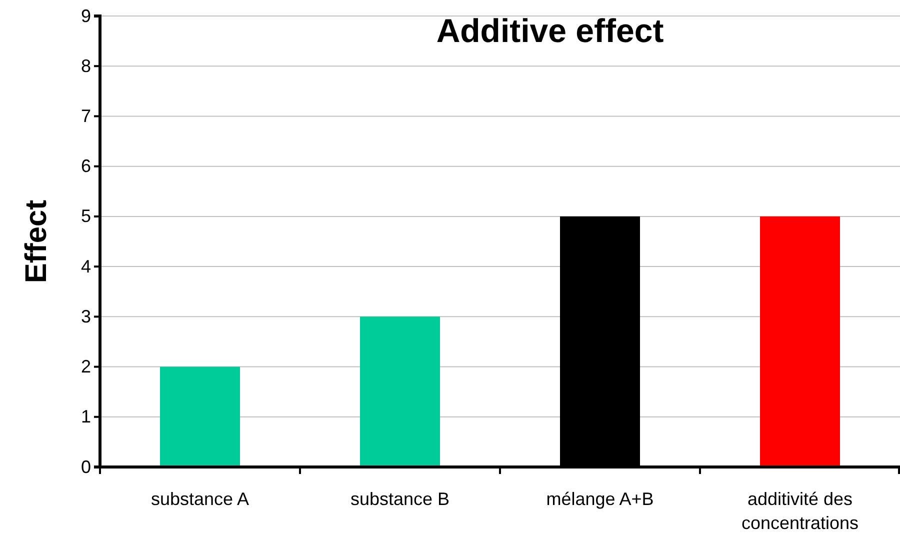  I want to click on x-tick-label: additivité des concentrations, so click(800, 511).